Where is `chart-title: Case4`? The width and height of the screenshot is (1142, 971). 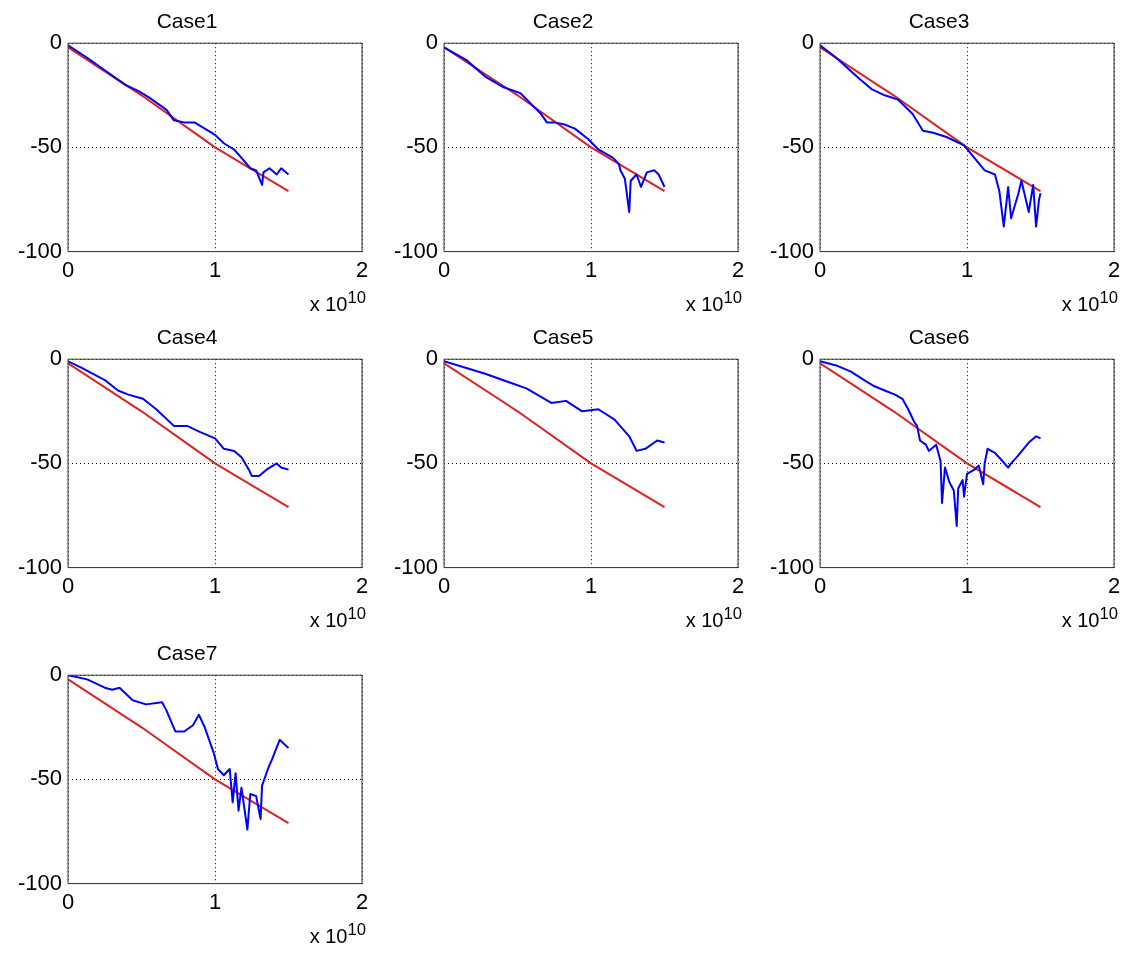 chart-title: Case4 is located at coordinates (187, 337).